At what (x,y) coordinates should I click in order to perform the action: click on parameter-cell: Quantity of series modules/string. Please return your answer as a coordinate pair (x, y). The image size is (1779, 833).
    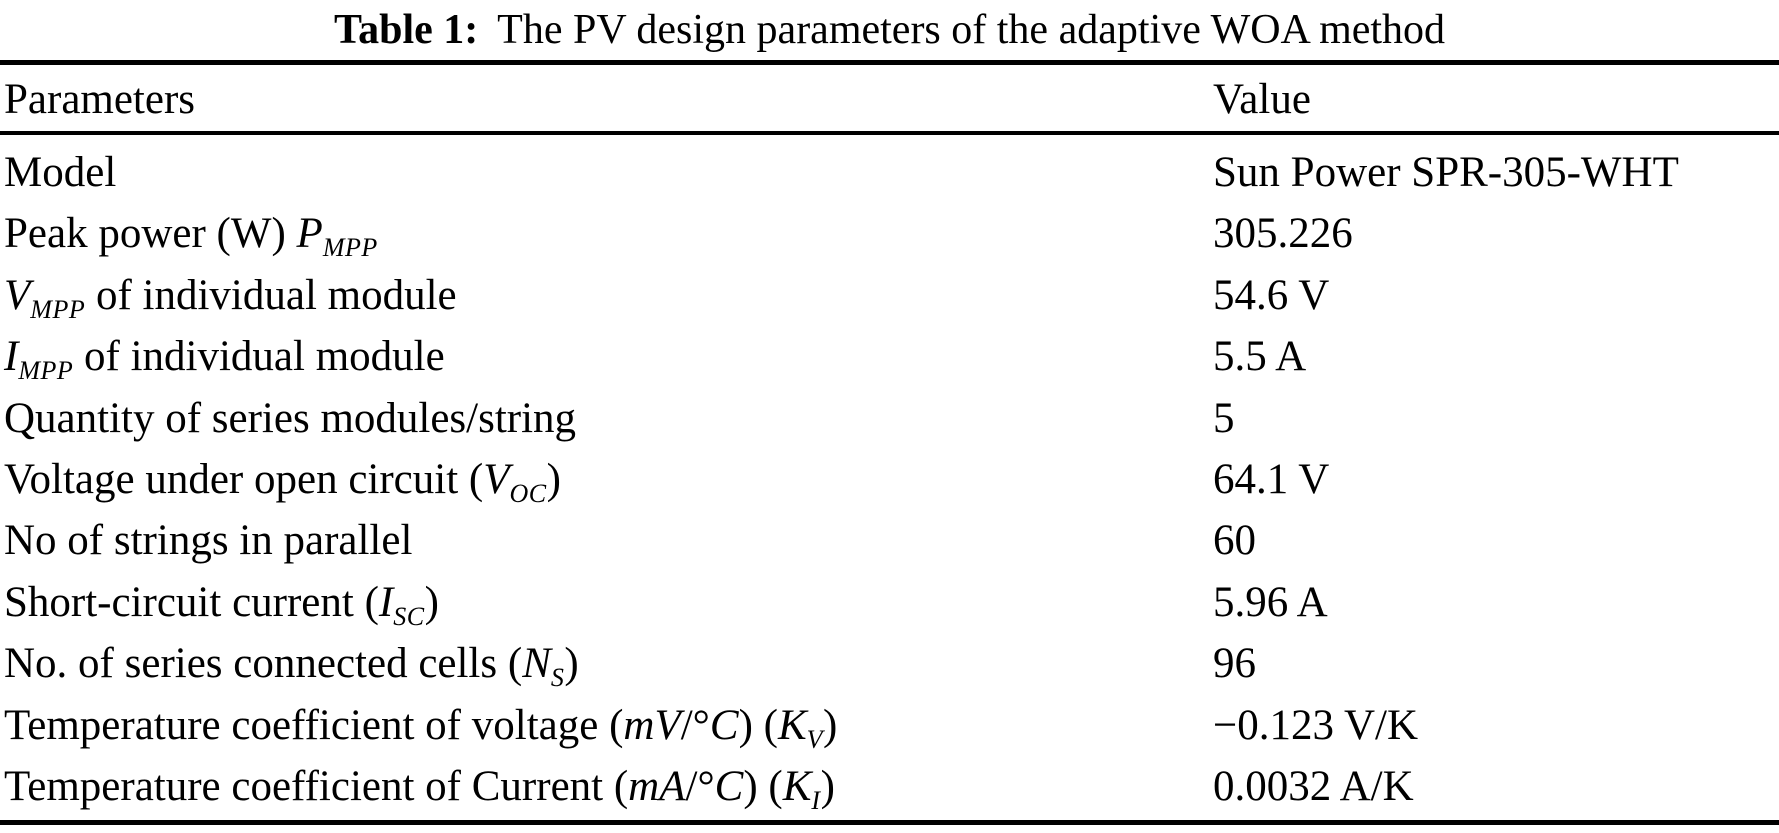
    Looking at the image, I should click on (608, 418).